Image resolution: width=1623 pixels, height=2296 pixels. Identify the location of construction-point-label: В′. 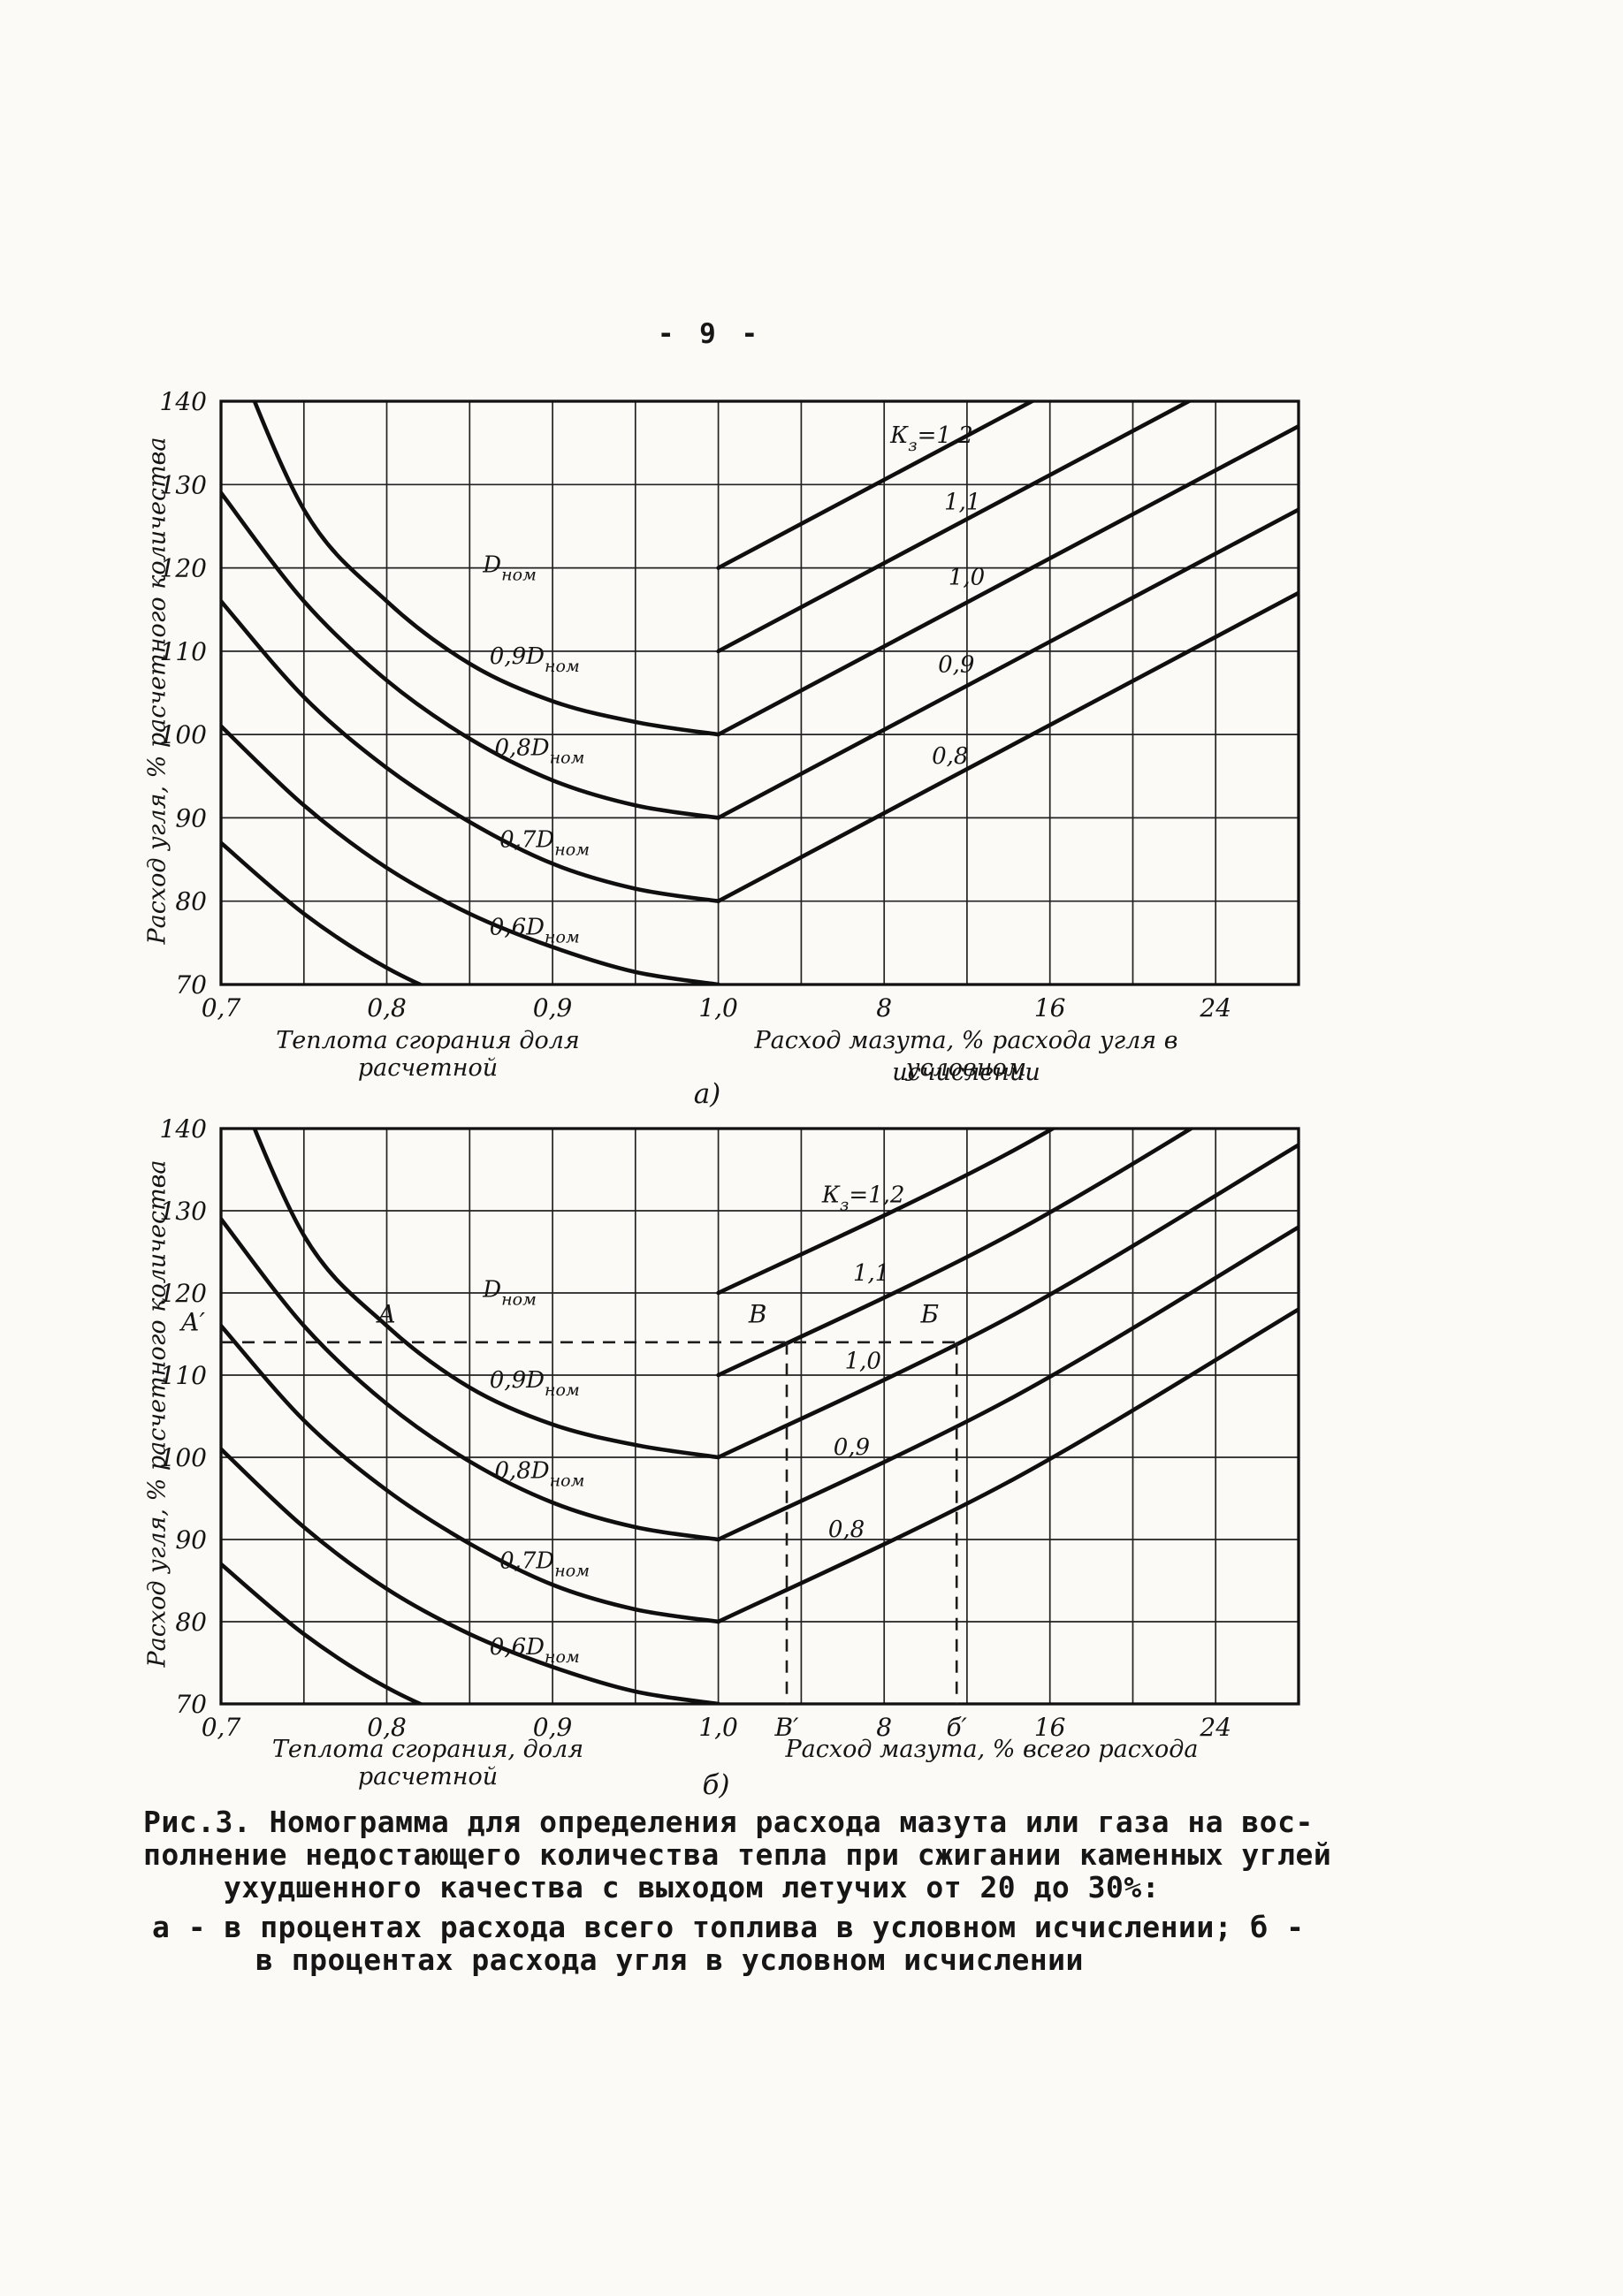
(787, 1728).